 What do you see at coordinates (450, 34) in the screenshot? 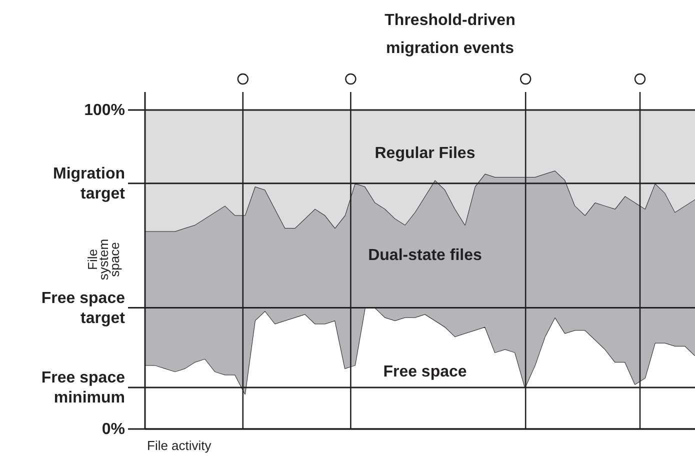
I see `chart-title: Threshold-driven migration events` at bounding box center [450, 34].